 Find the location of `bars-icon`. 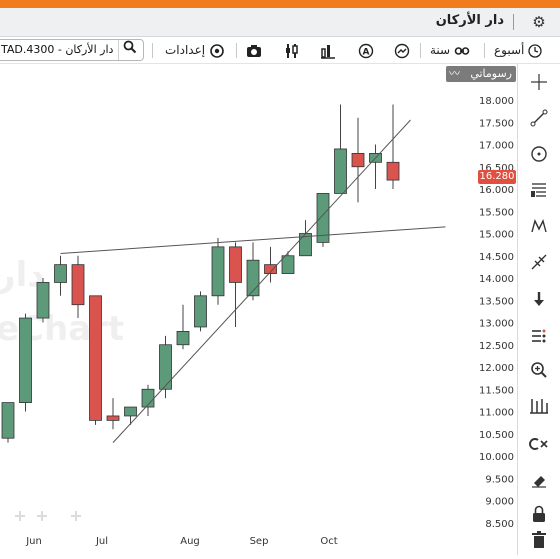

bars-icon is located at coordinates (539, 410).